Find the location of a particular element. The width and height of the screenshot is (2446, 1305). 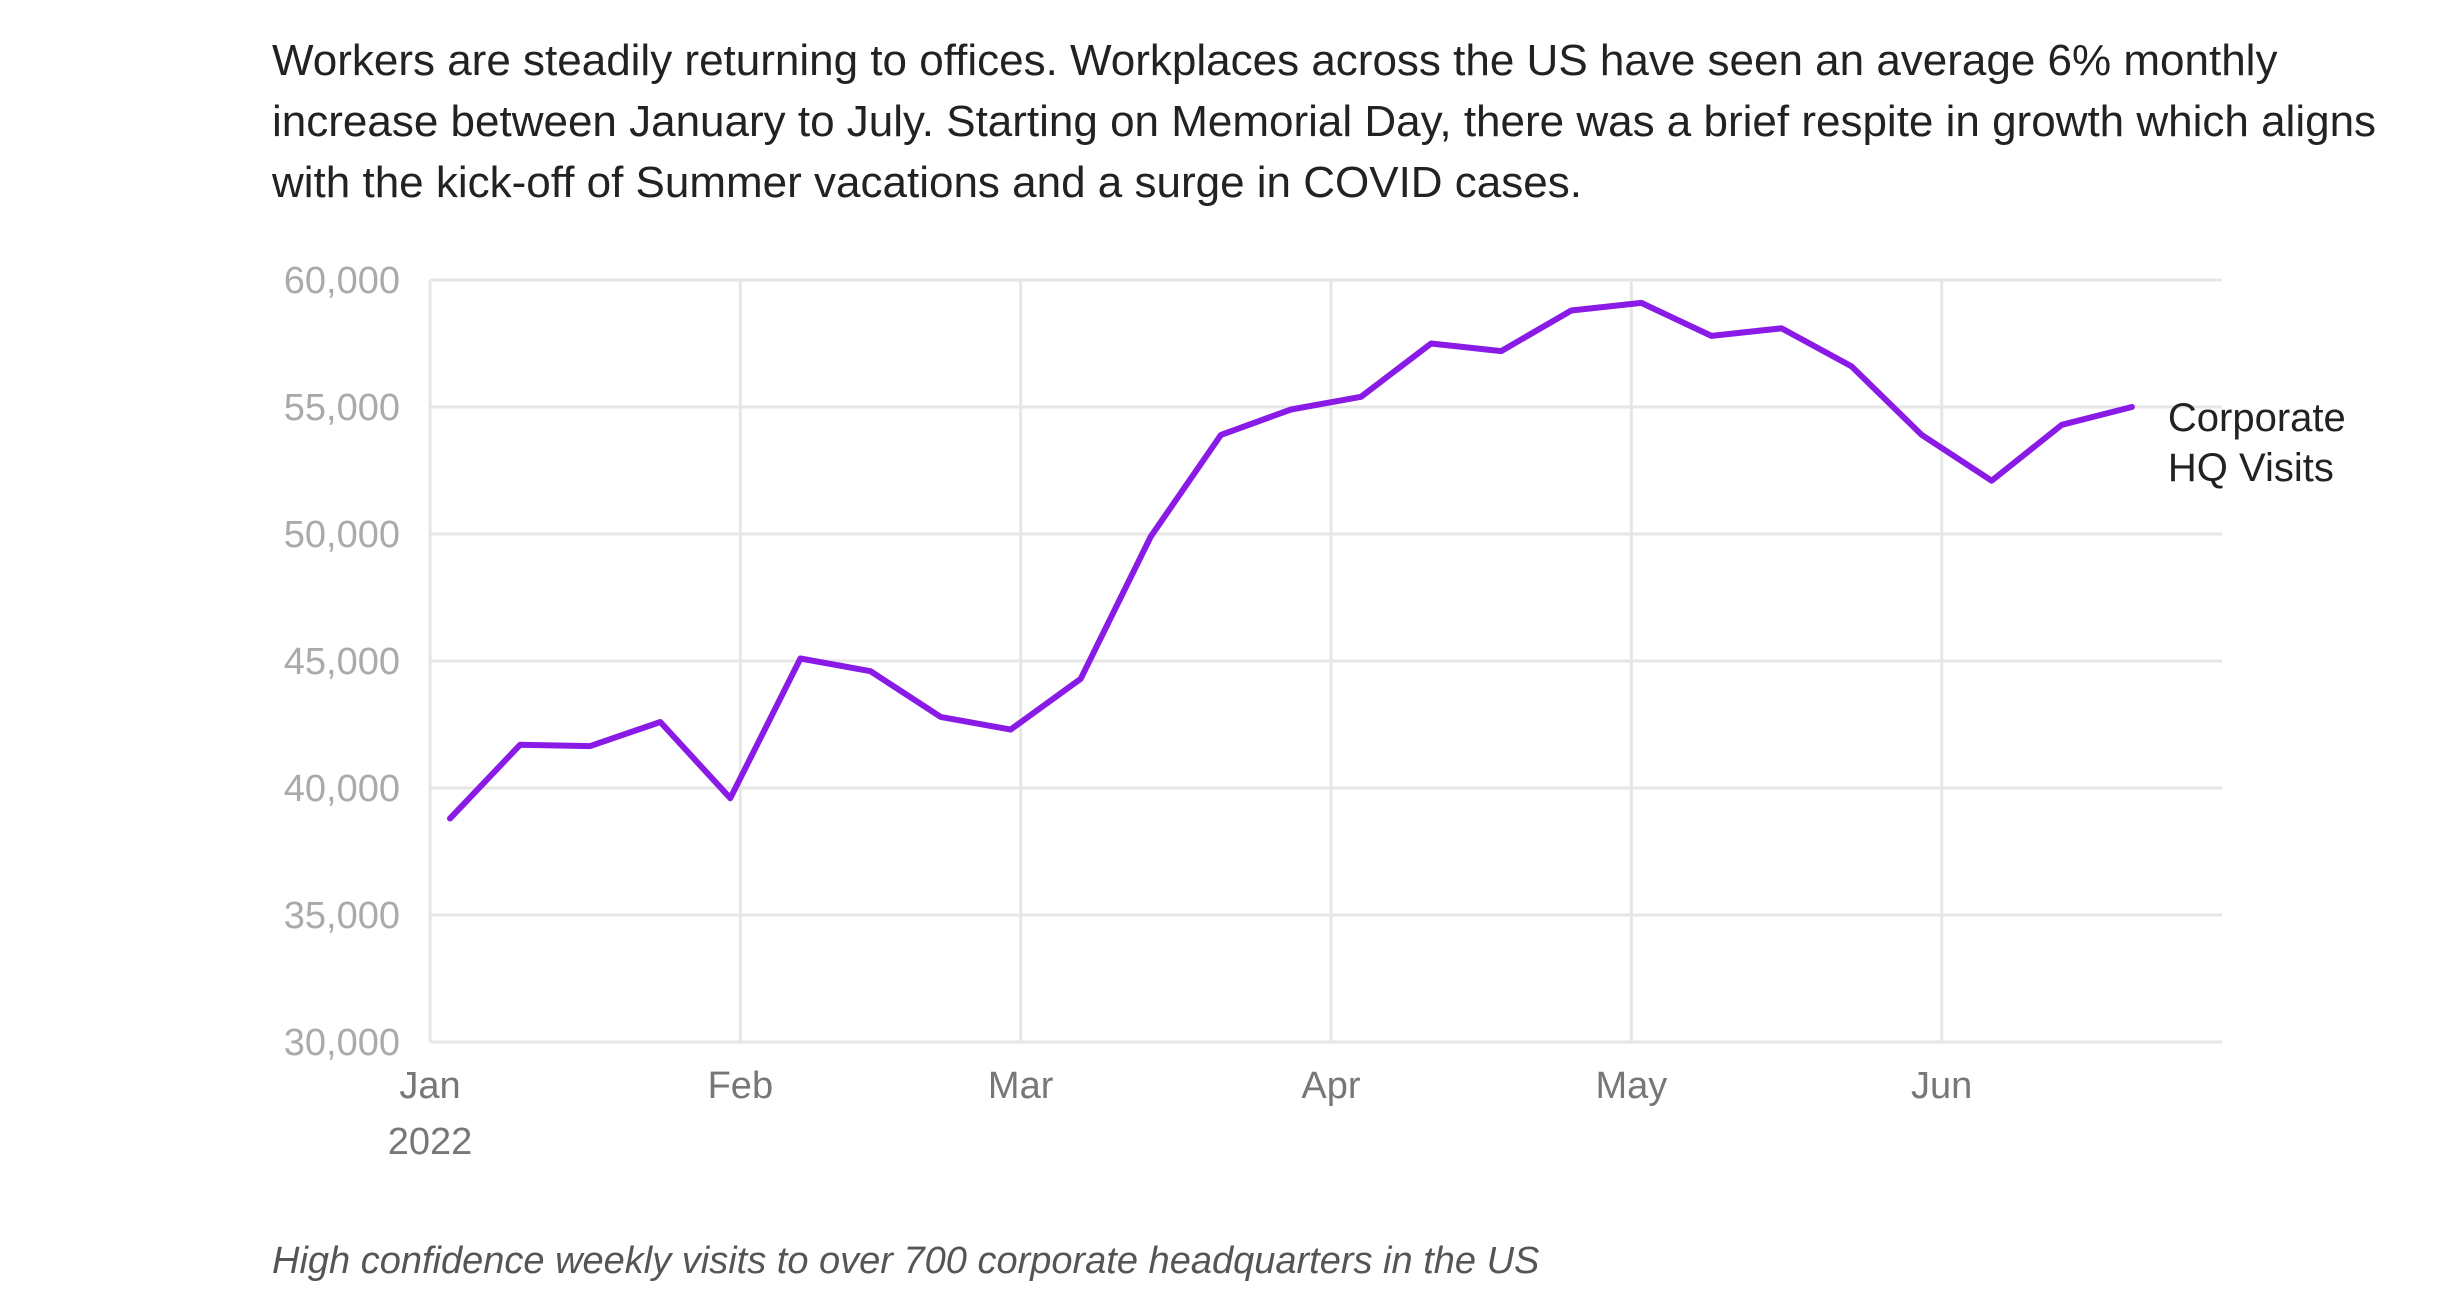

y-tick-label: 40,000 is located at coordinates (342, 789).